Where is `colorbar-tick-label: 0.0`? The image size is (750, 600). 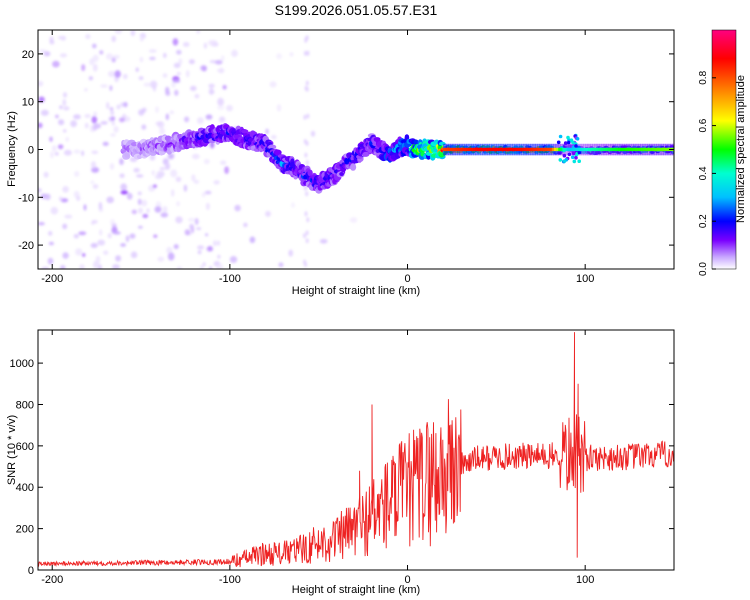 colorbar-tick-label: 0.0 is located at coordinates (703, 269).